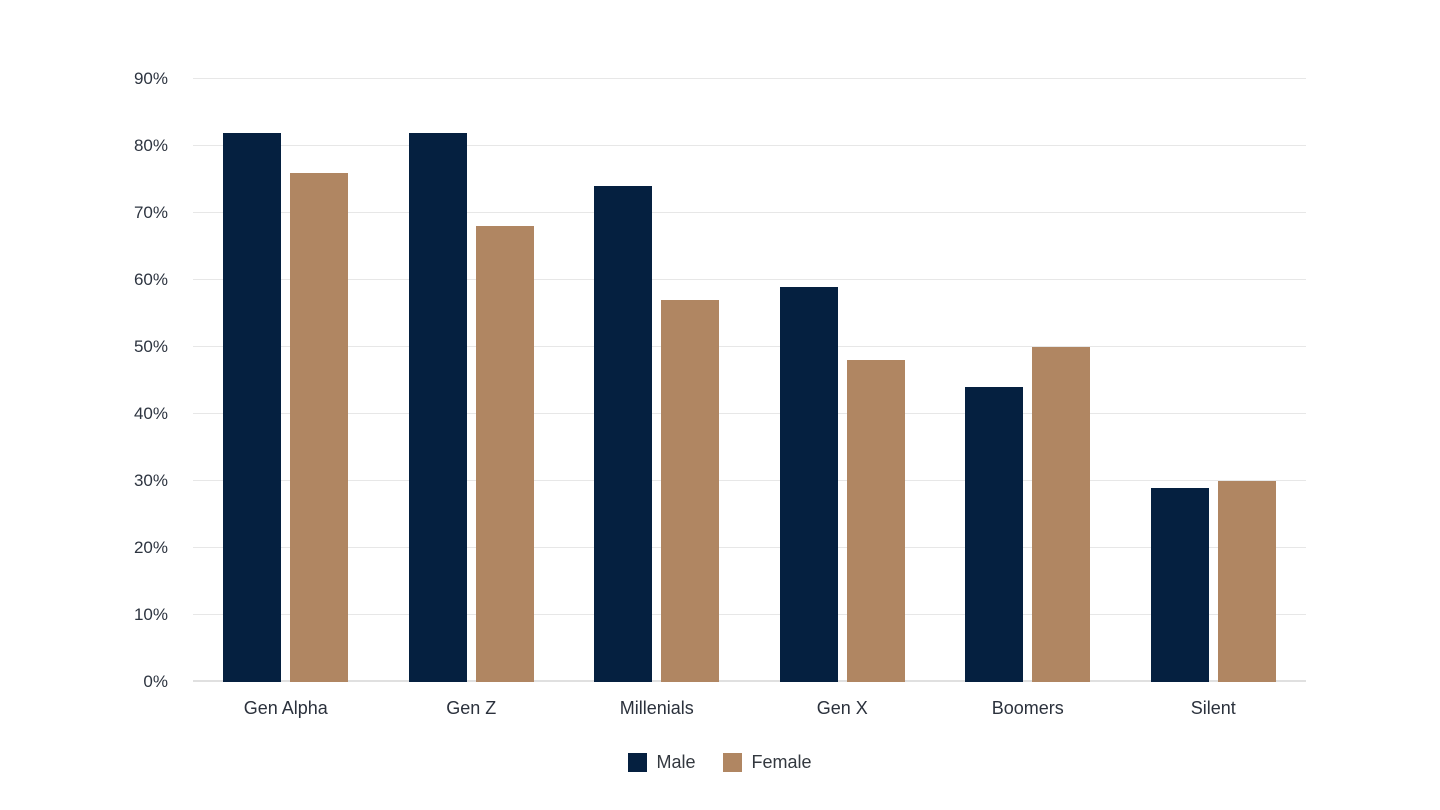 The height and width of the screenshot is (810, 1440). I want to click on bar-female-millenials, so click(690, 491).